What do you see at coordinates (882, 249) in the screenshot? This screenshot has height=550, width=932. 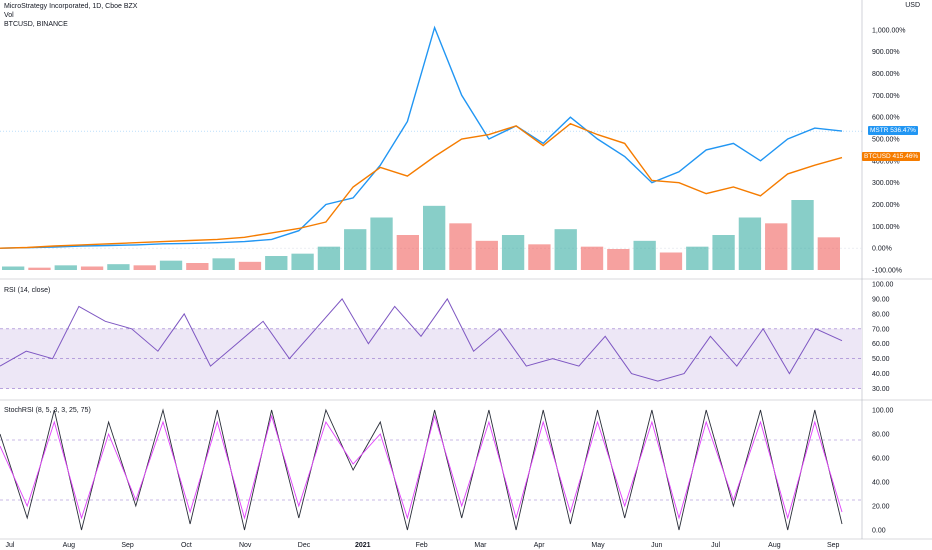 I see `price-axis-tick: 0.00%` at bounding box center [882, 249].